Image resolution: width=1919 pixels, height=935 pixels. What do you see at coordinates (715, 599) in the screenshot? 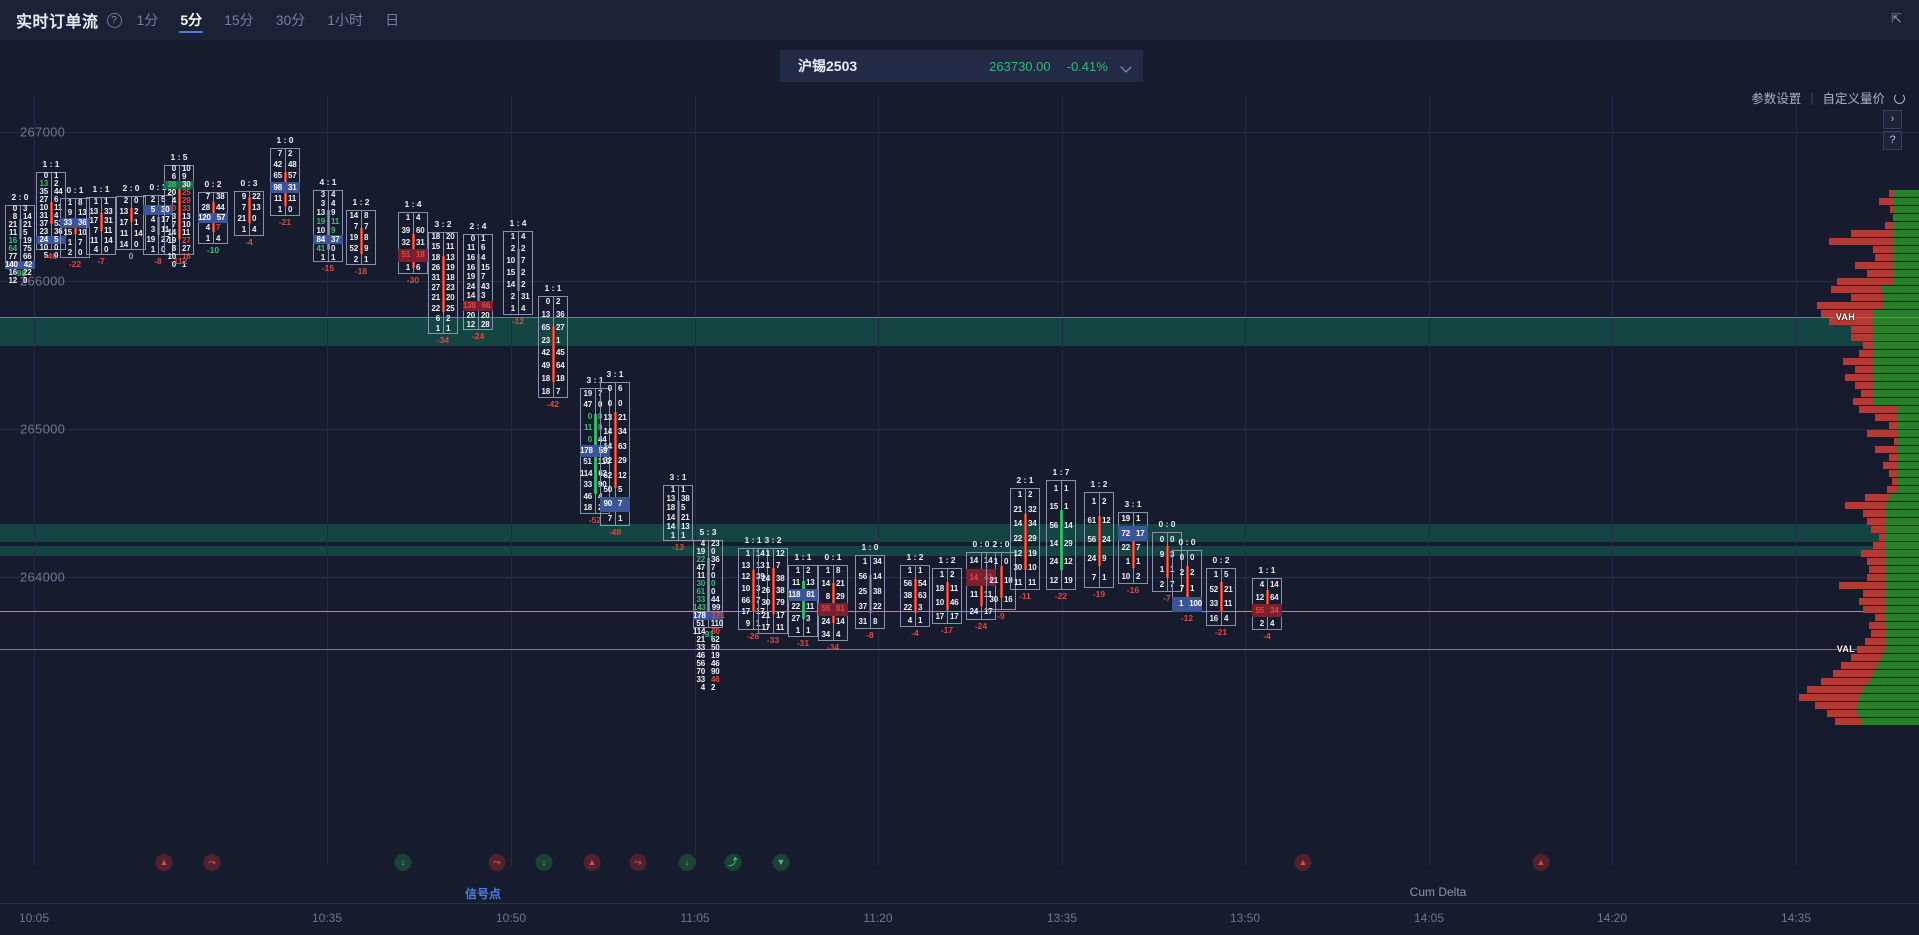
I see `ask-volume-cell: 44` at bounding box center [715, 599].